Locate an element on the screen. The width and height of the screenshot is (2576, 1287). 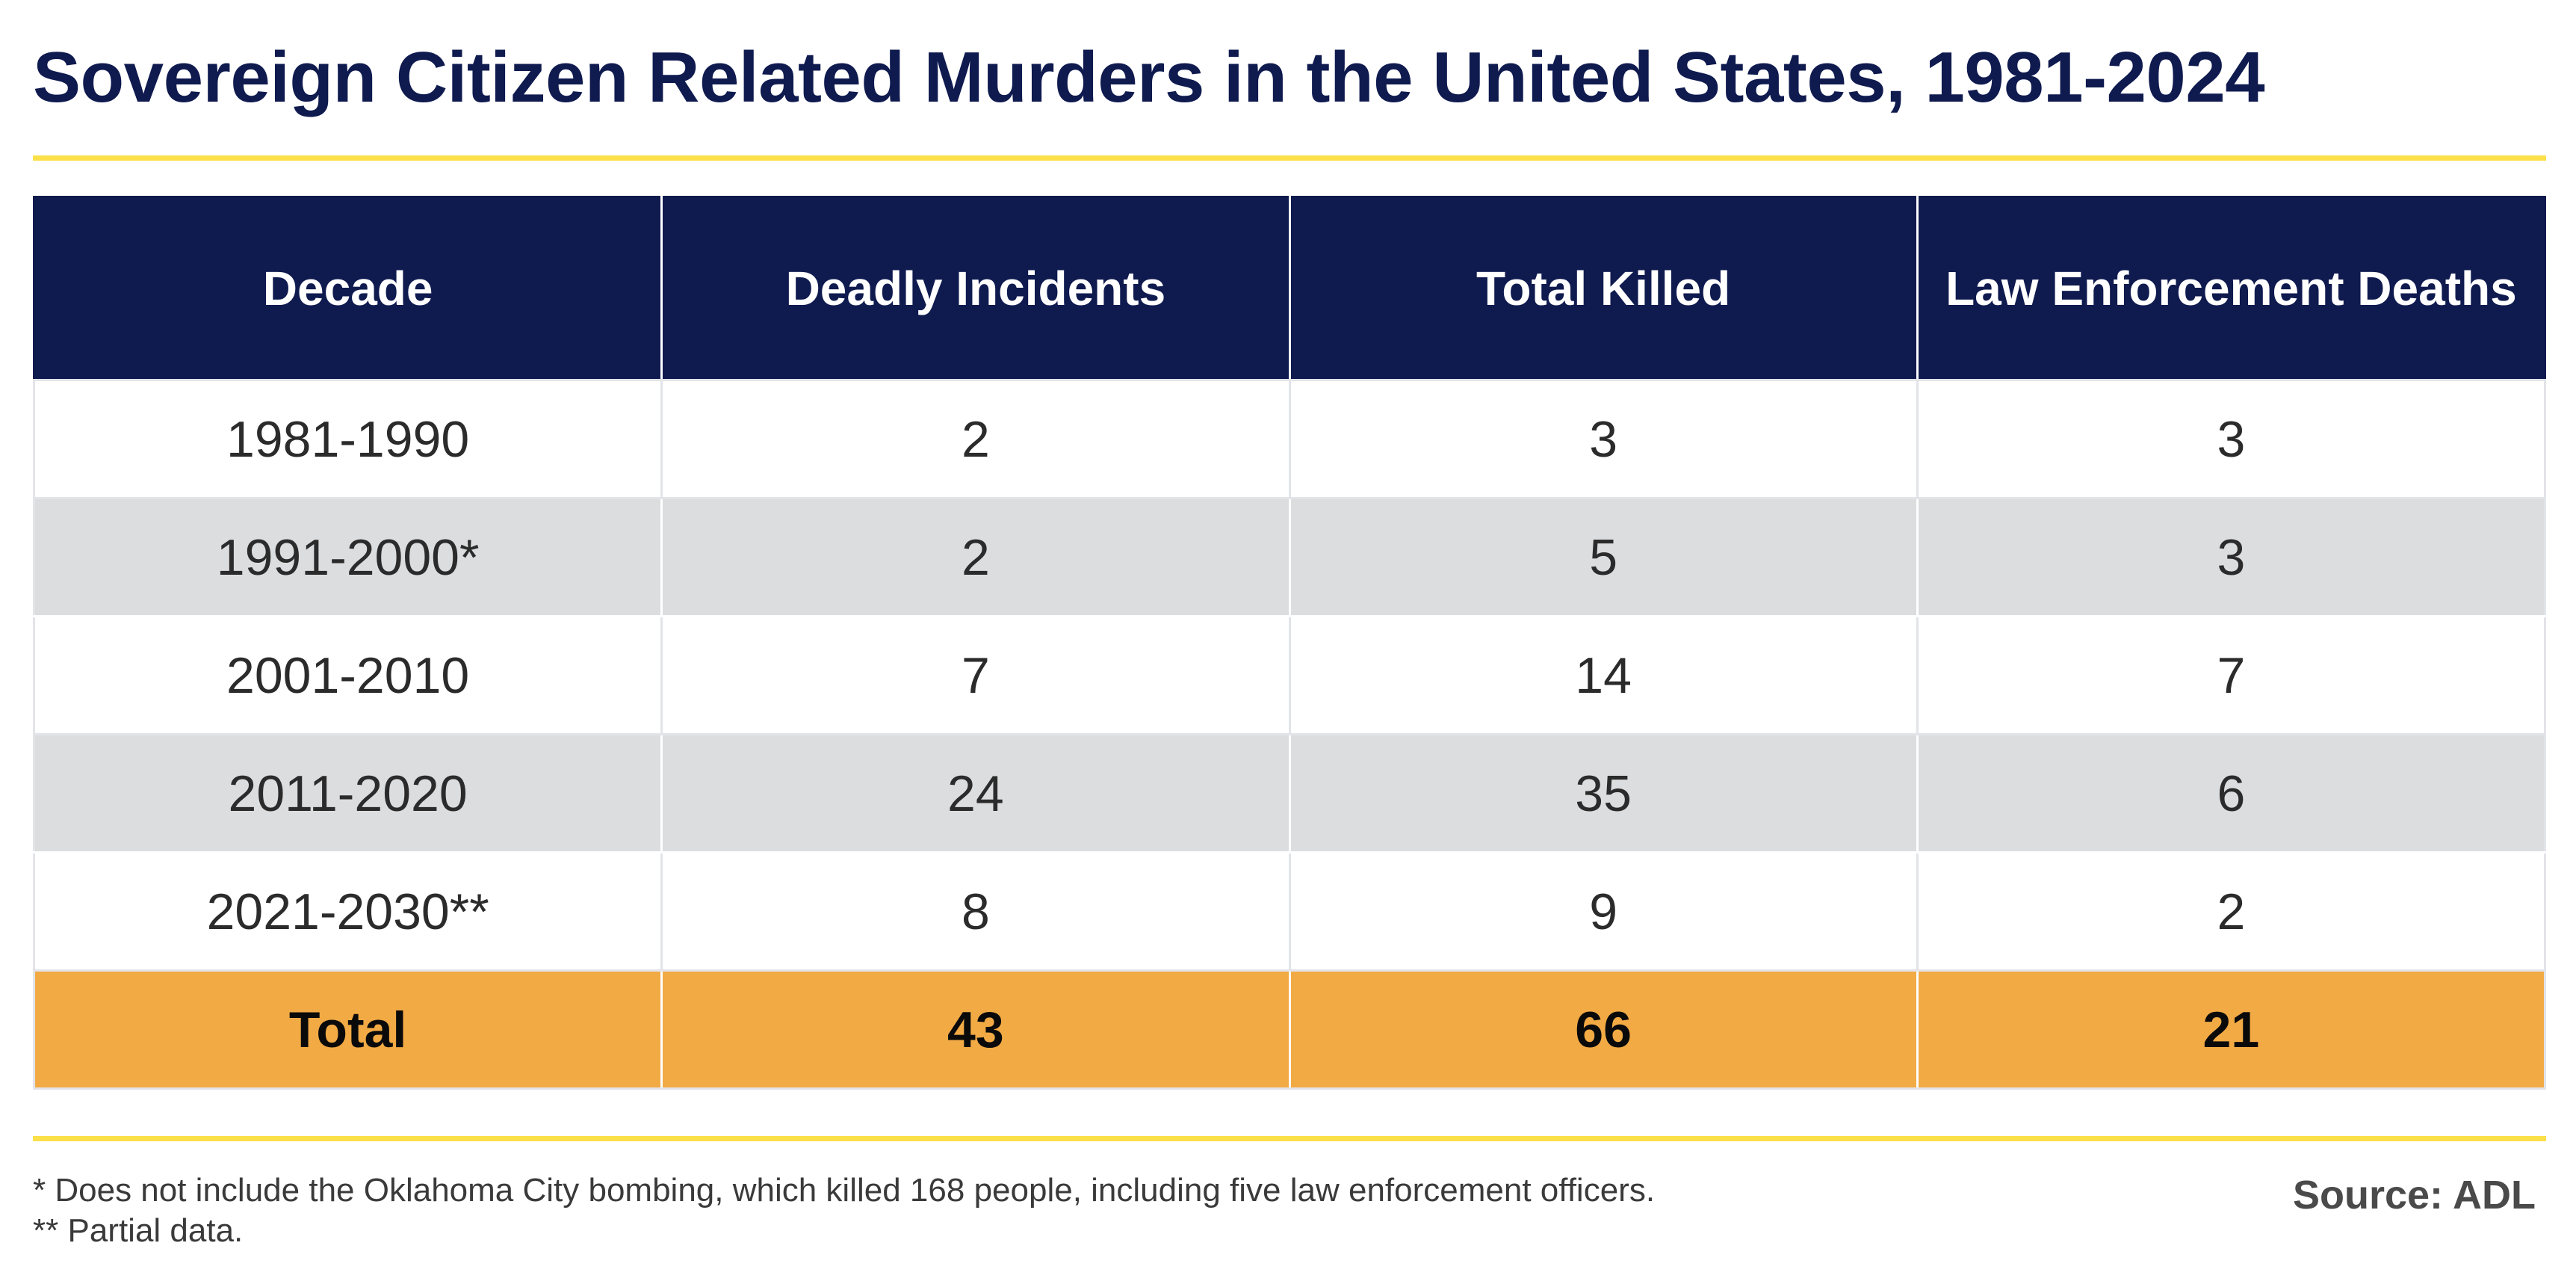
cell-total-killed: 35 is located at coordinates (1603, 793).